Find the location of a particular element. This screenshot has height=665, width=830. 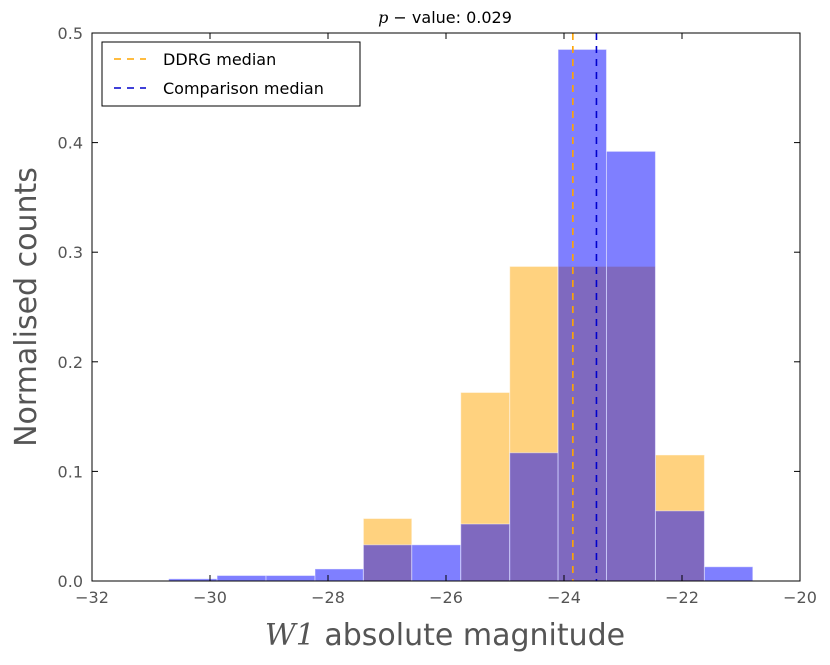

y-tick-label: 0.5 is located at coordinates (70, 33).